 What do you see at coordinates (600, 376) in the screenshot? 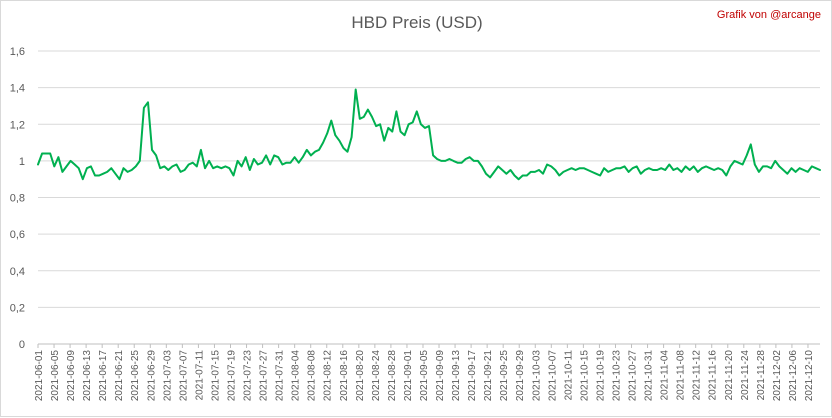
I see `x-tick-label: 2021-10-19` at bounding box center [600, 376].